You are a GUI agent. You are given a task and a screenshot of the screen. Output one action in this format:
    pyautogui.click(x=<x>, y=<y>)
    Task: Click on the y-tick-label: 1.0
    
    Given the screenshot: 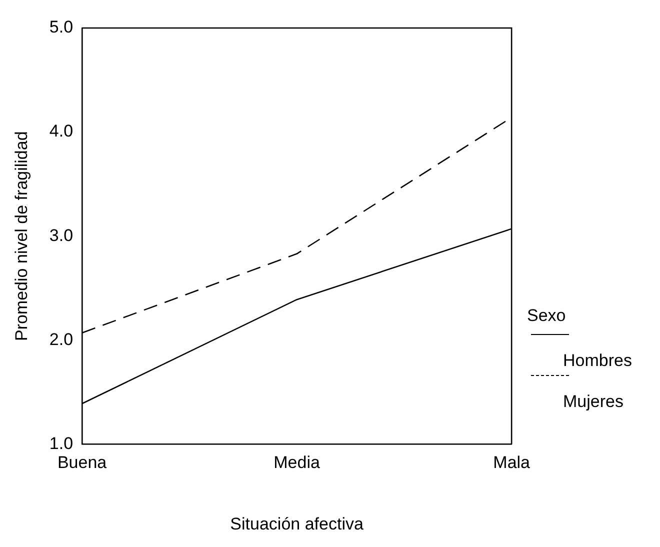 What is the action you would take?
    pyautogui.click(x=61, y=443)
    